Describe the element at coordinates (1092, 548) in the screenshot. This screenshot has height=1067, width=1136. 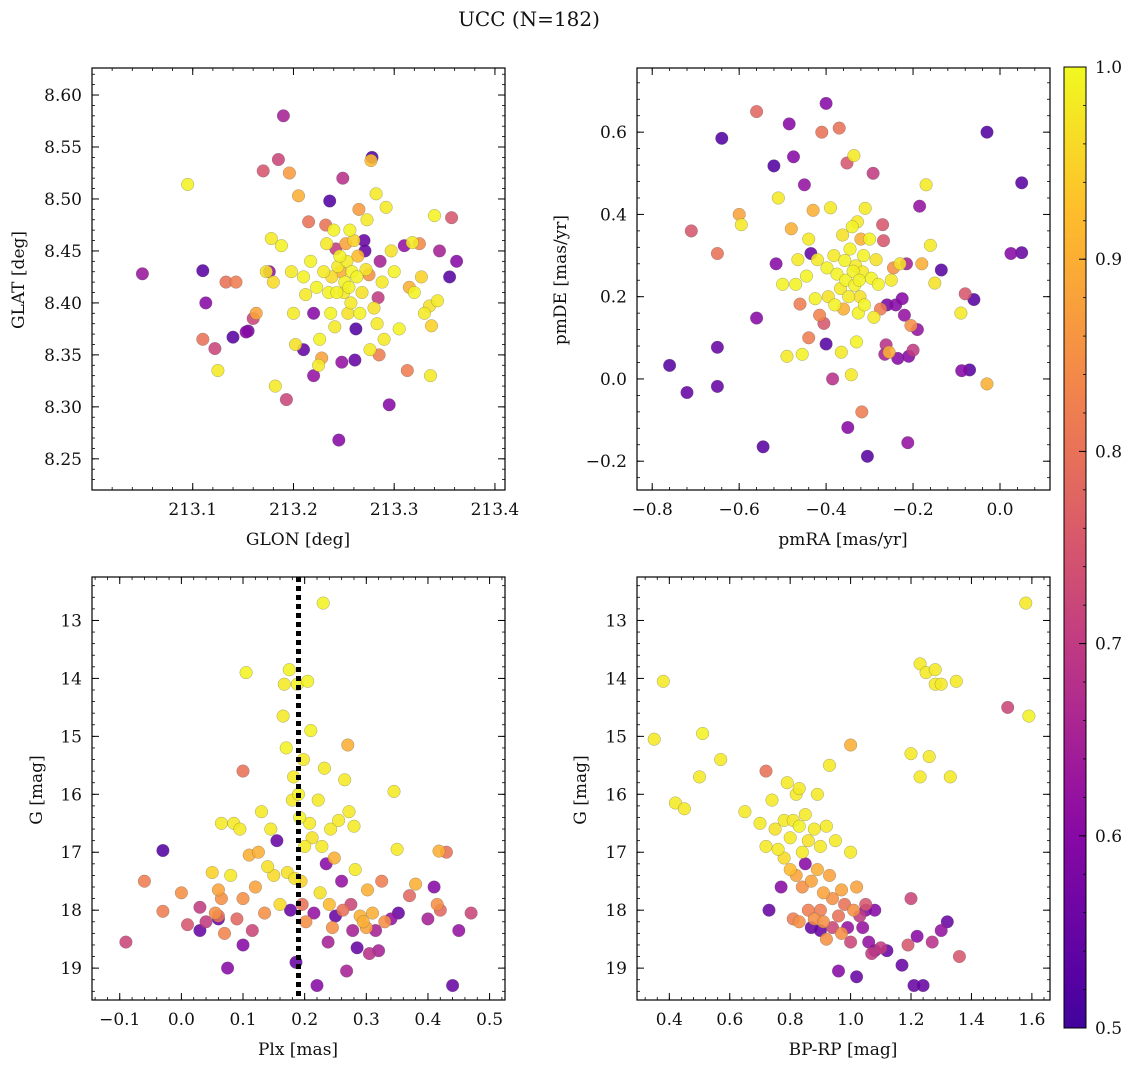
I see `colorbar: 0.5 0.6 0.7 0.8 0.9 1.0` at that location.